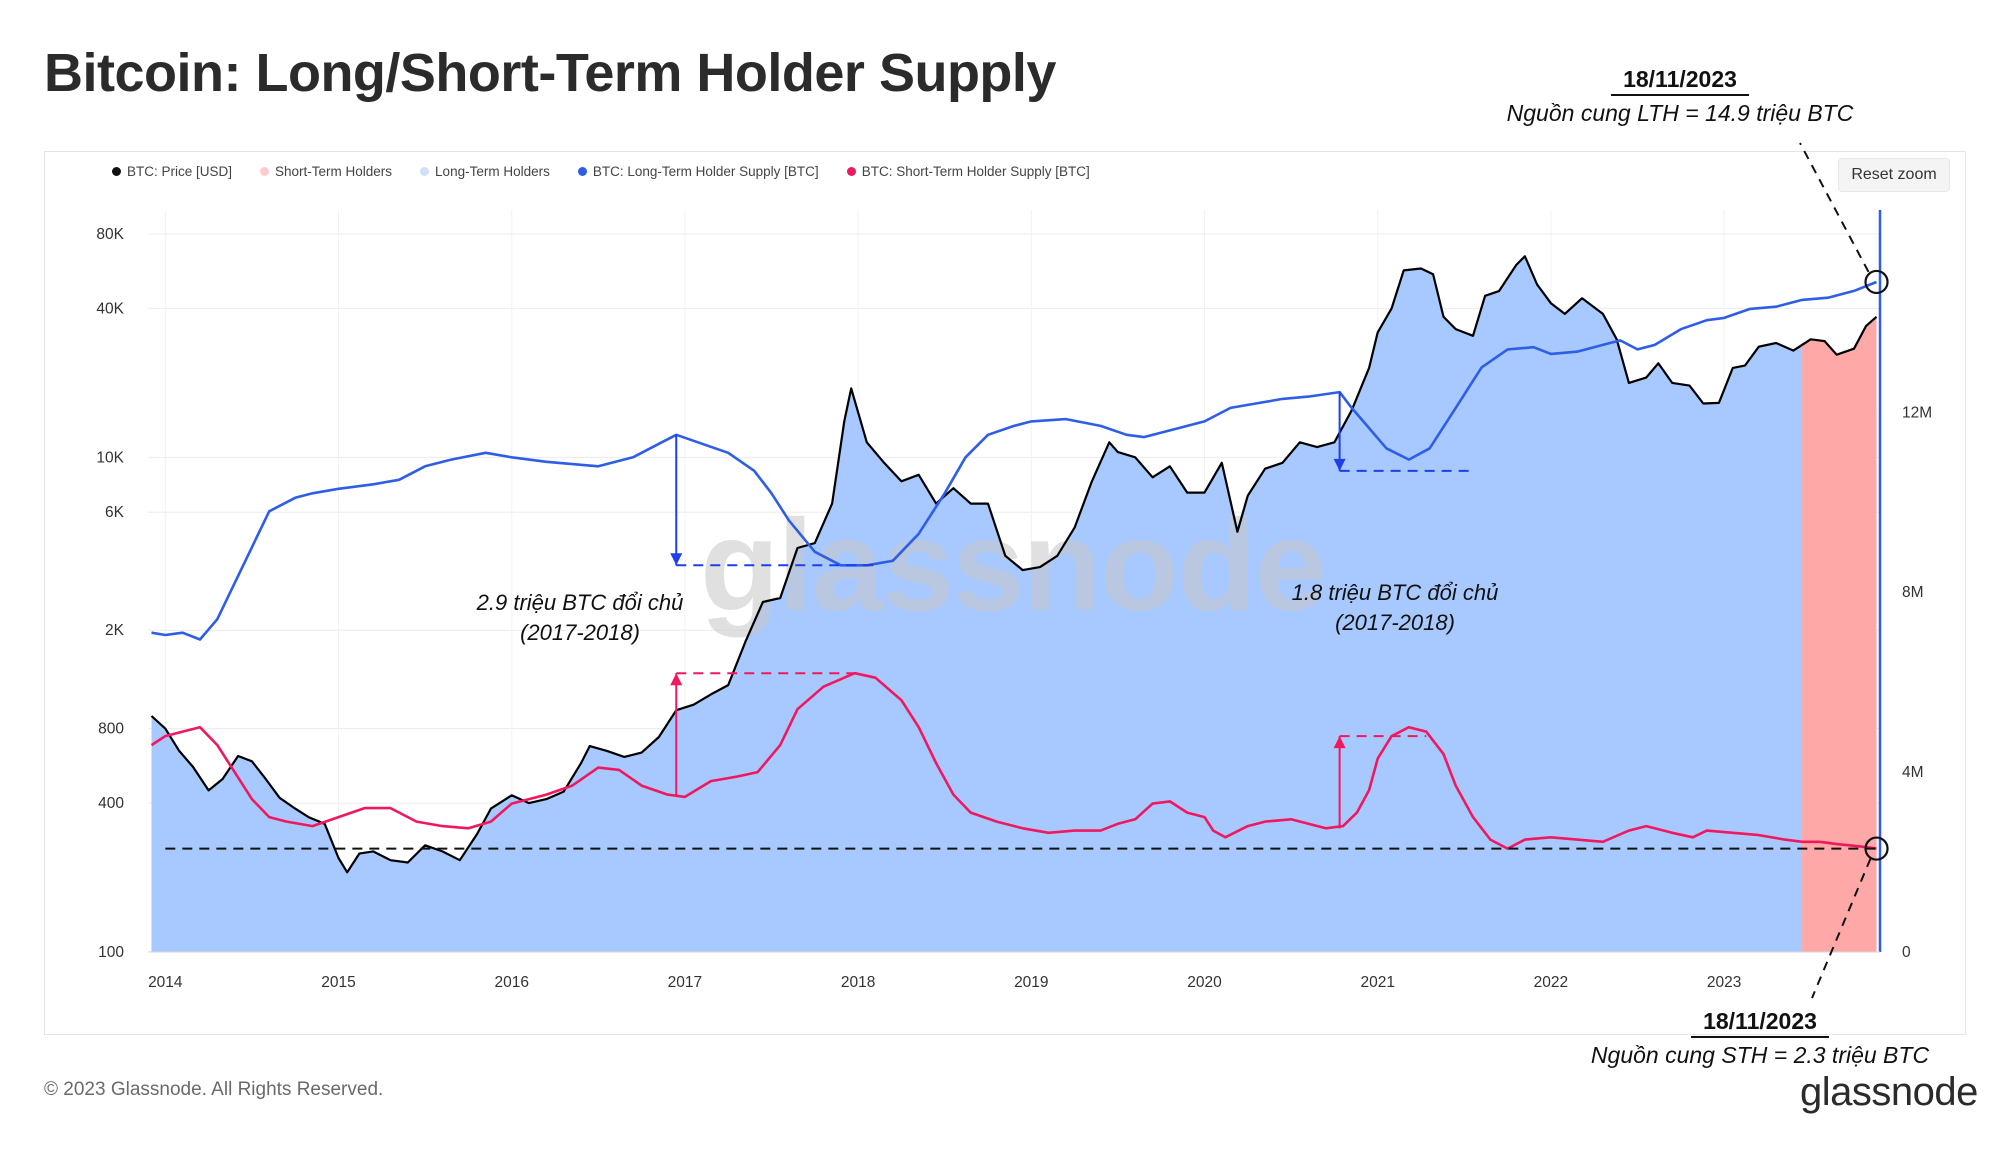  What do you see at coordinates (1013, 760) in the screenshot?
I see `sth-supply-line` at bounding box center [1013, 760].